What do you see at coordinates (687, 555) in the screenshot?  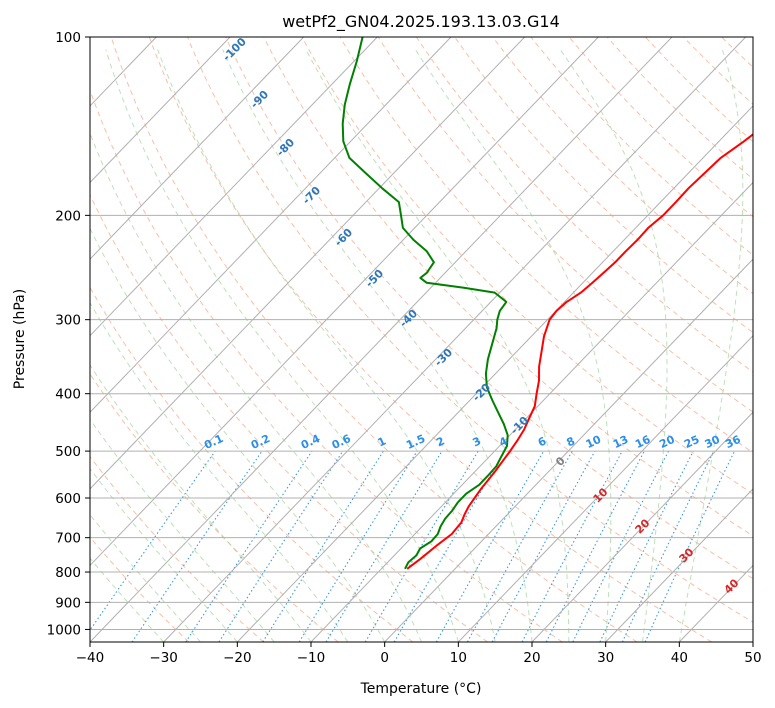 I see `isotherm-label: 30` at bounding box center [687, 555].